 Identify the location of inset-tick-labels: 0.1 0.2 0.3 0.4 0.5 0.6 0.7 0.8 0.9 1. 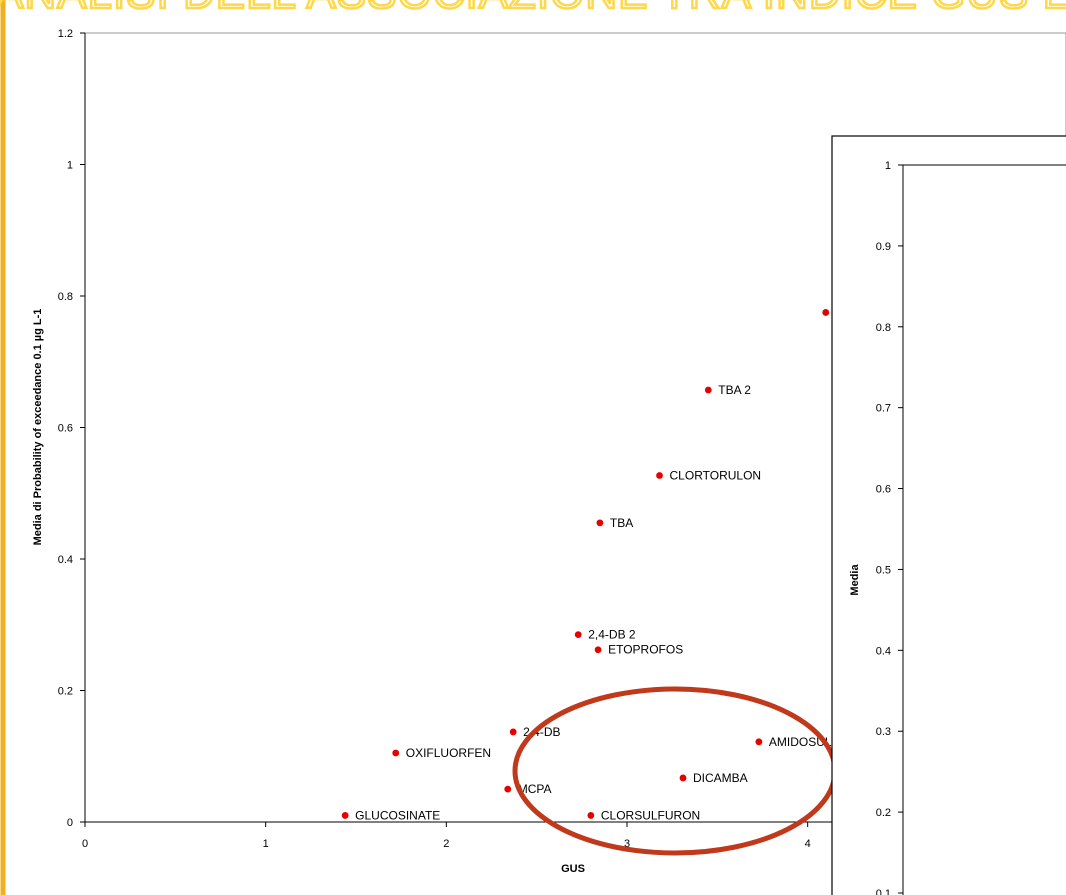
(883, 527).